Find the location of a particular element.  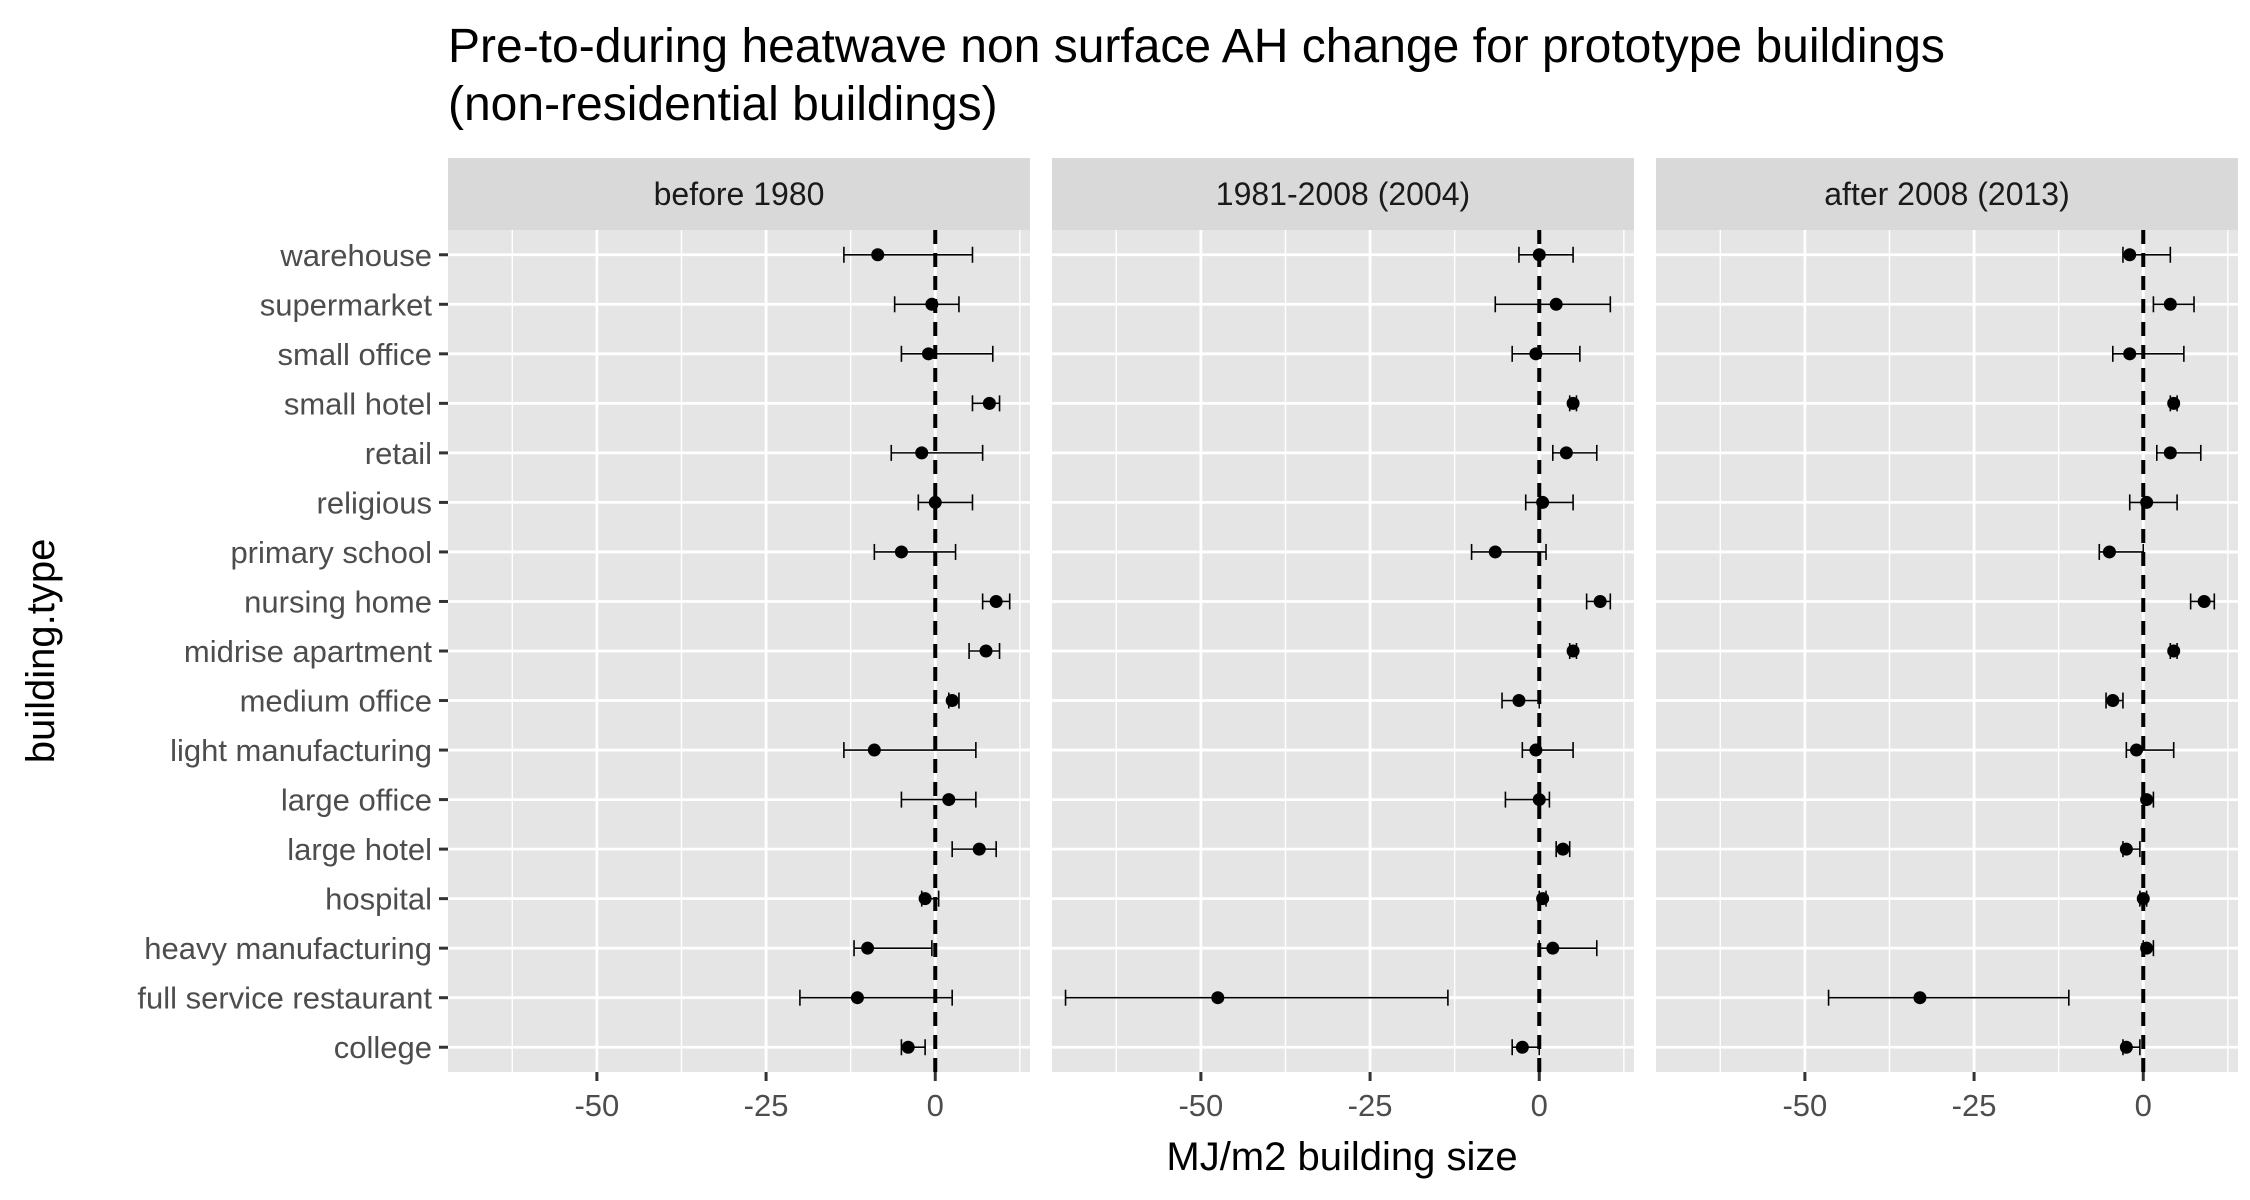

facet-strip-label: after 2008 (2013) is located at coordinates (1947, 194).